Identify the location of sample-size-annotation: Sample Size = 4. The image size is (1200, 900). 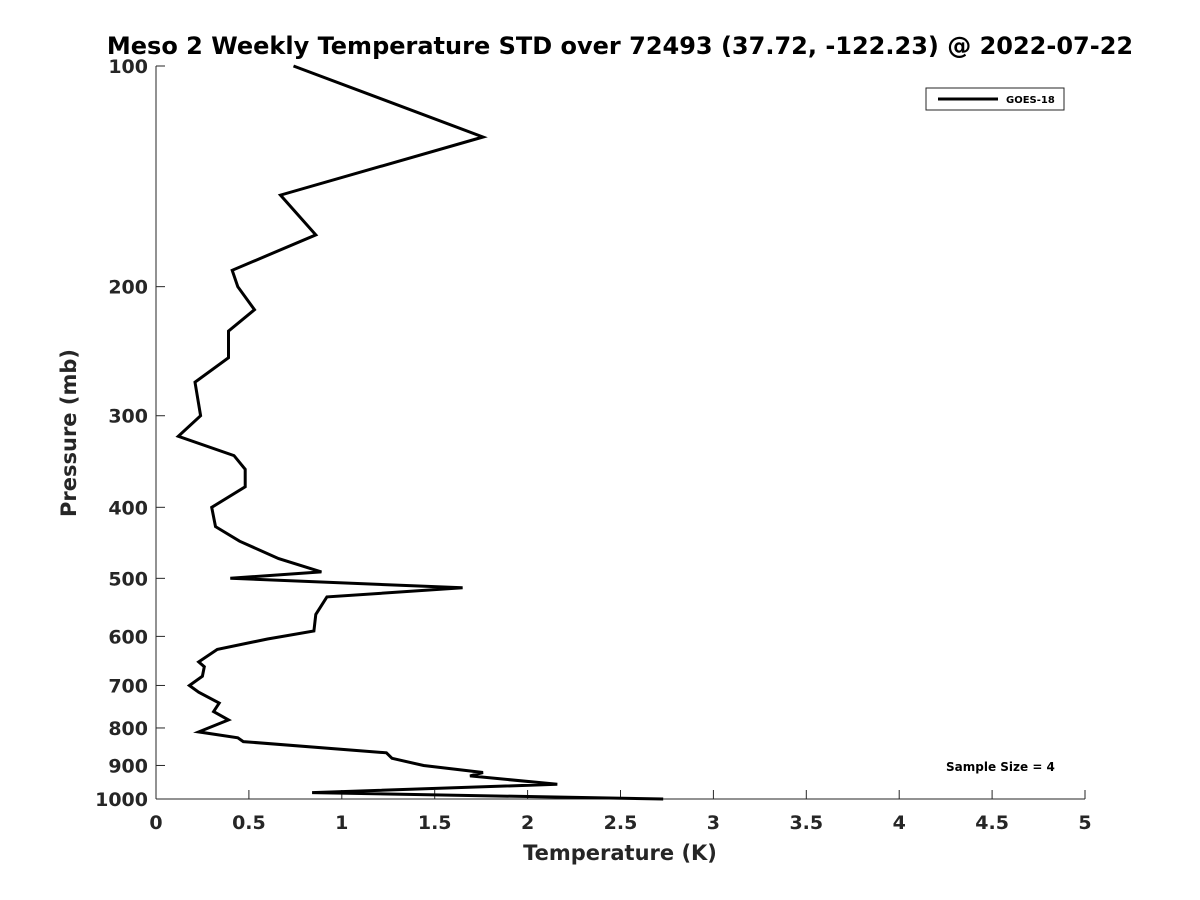
(1000, 767).